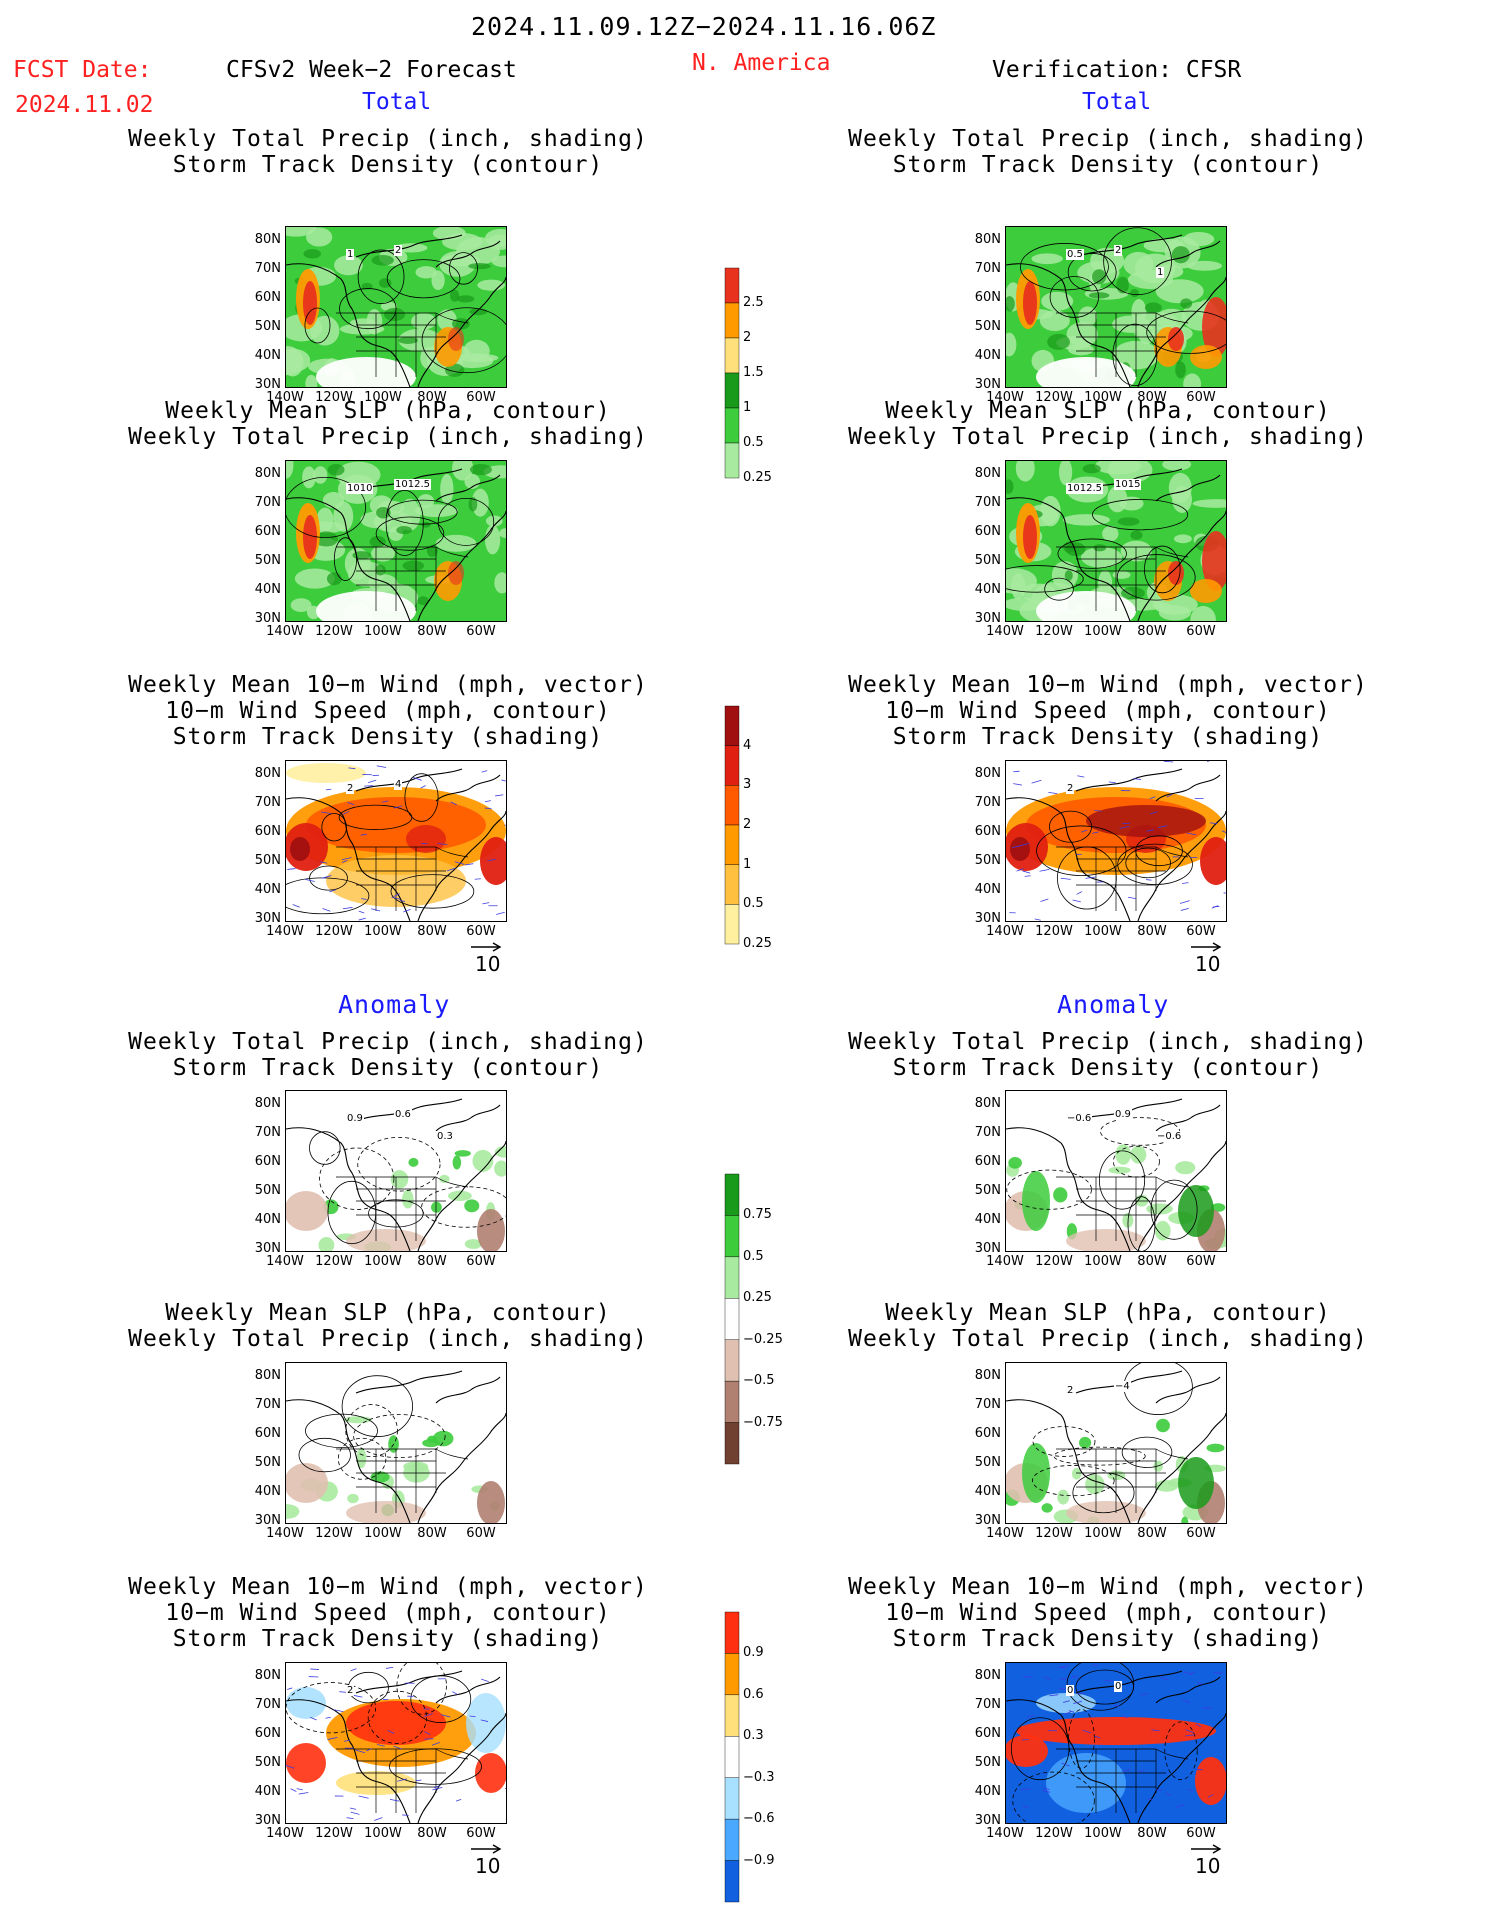 This screenshot has height=1925, width=1487. I want to click on left-map-1-lat-label: 40N, so click(267, 355).